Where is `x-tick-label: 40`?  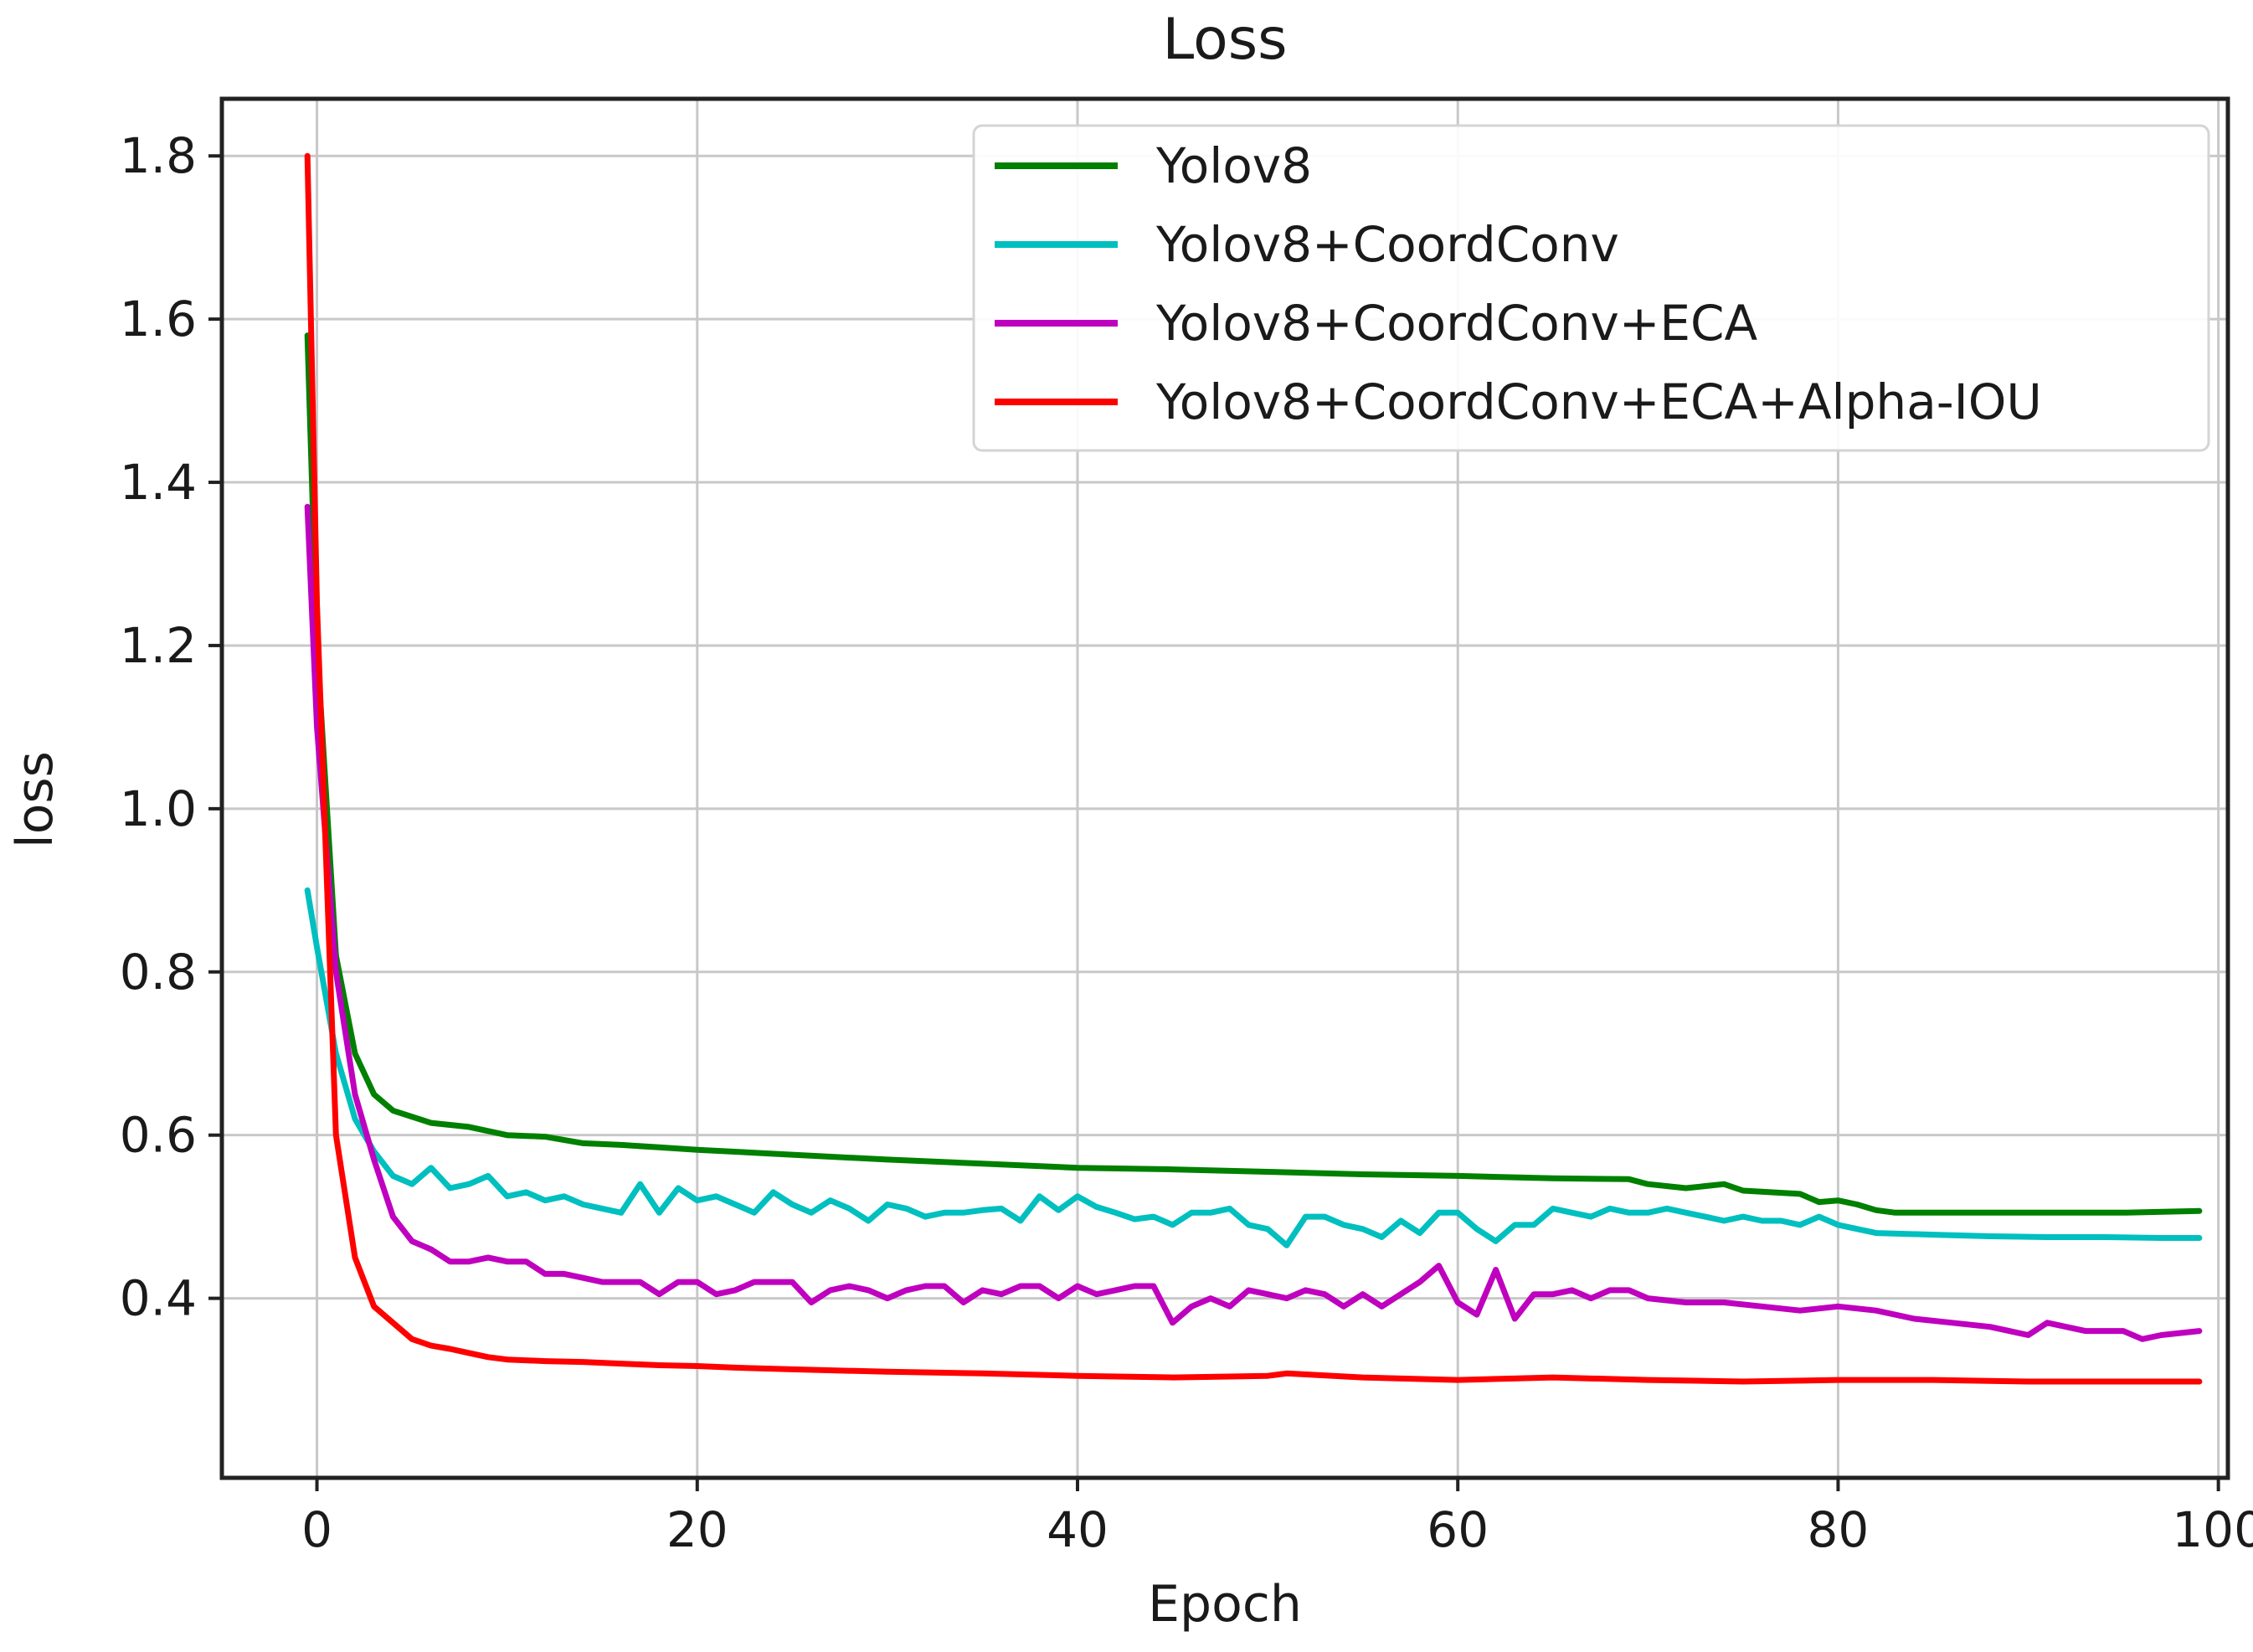
x-tick-label: 40 is located at coordinates (1077, 1529).